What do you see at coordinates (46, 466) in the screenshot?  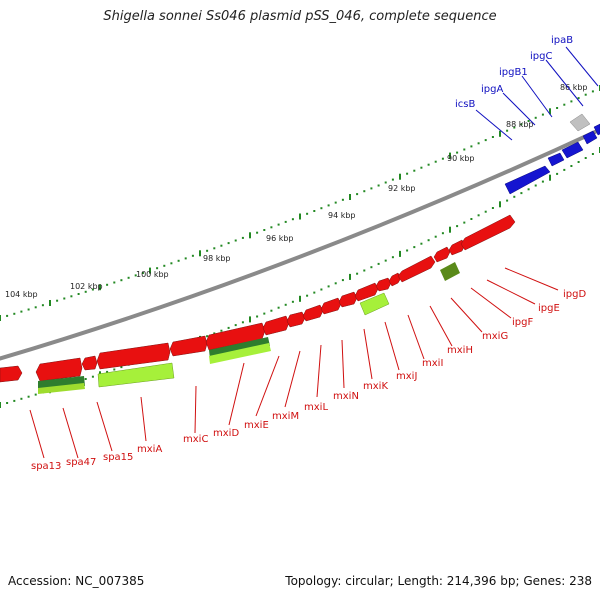 I see `label-spa13: spa13` at bounding box center [46, 466].